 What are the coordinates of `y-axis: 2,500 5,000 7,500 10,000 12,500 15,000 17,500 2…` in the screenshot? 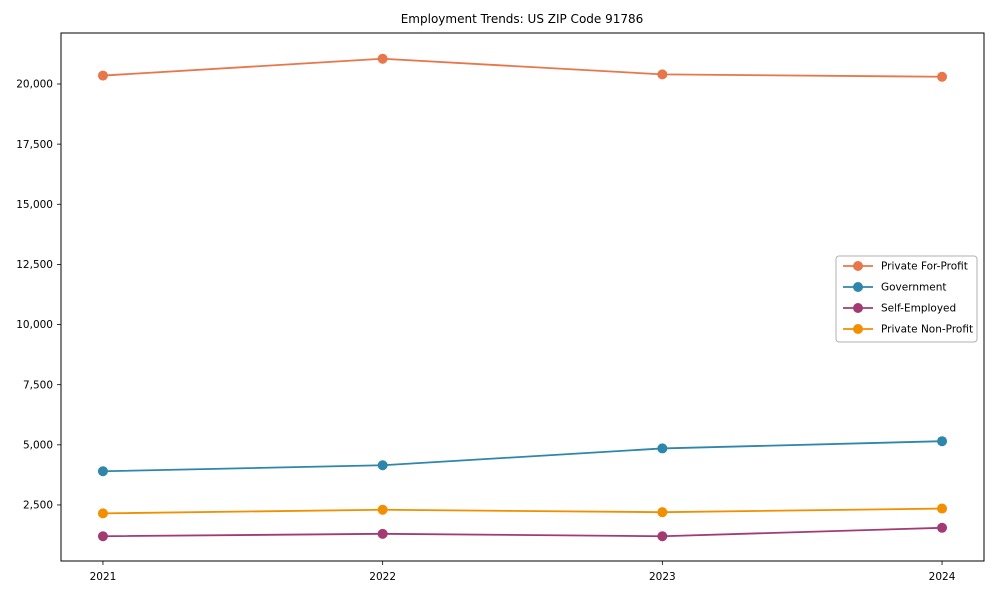 It's located at (38, 295).